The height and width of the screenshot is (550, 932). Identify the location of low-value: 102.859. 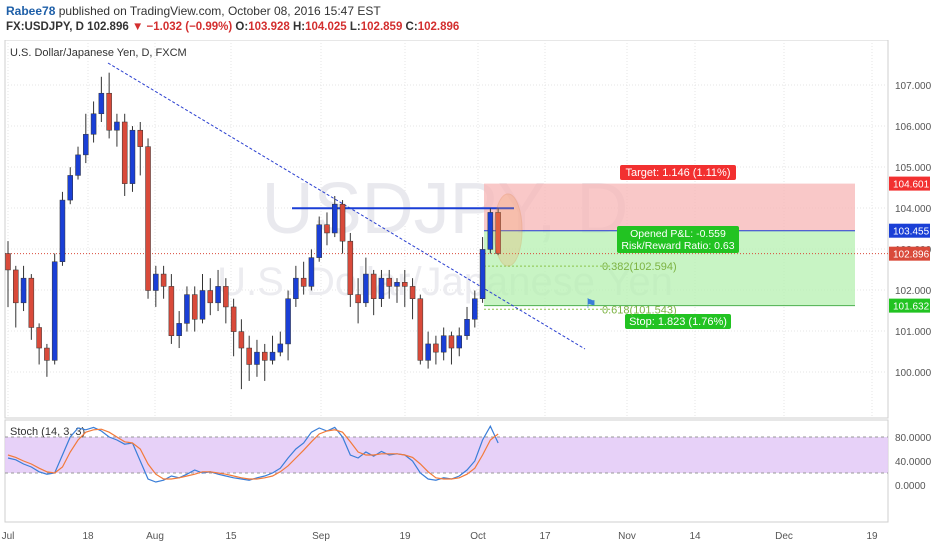
(382, 27).